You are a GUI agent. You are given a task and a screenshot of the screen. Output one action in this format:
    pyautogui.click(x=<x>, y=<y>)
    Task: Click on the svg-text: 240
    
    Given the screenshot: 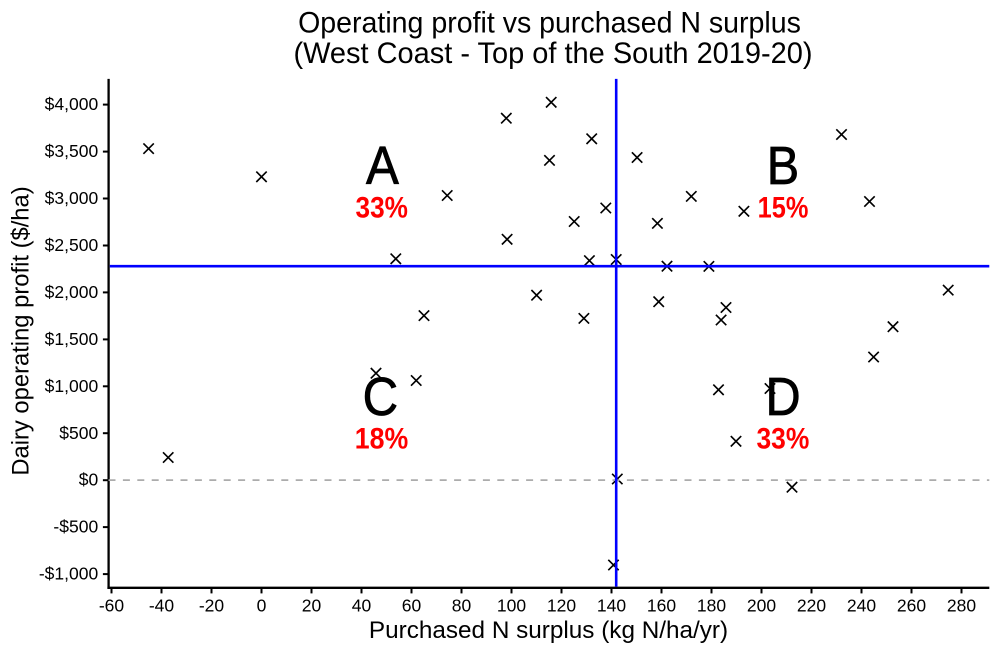 What is the action you would take?
    pyautogui.click(x=861, y=606)
    